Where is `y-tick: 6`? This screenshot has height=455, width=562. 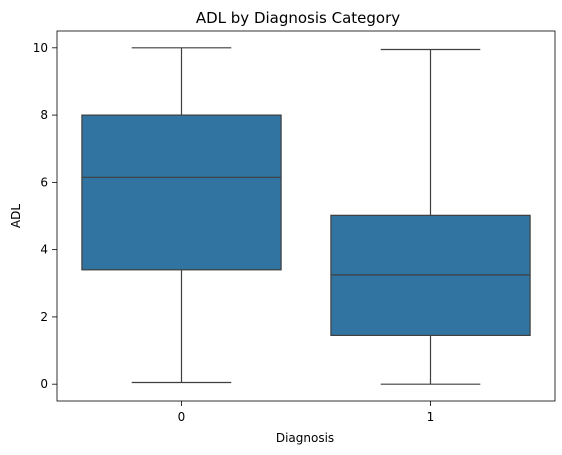 y-tick: 6 is located at coordinates (48, 182).